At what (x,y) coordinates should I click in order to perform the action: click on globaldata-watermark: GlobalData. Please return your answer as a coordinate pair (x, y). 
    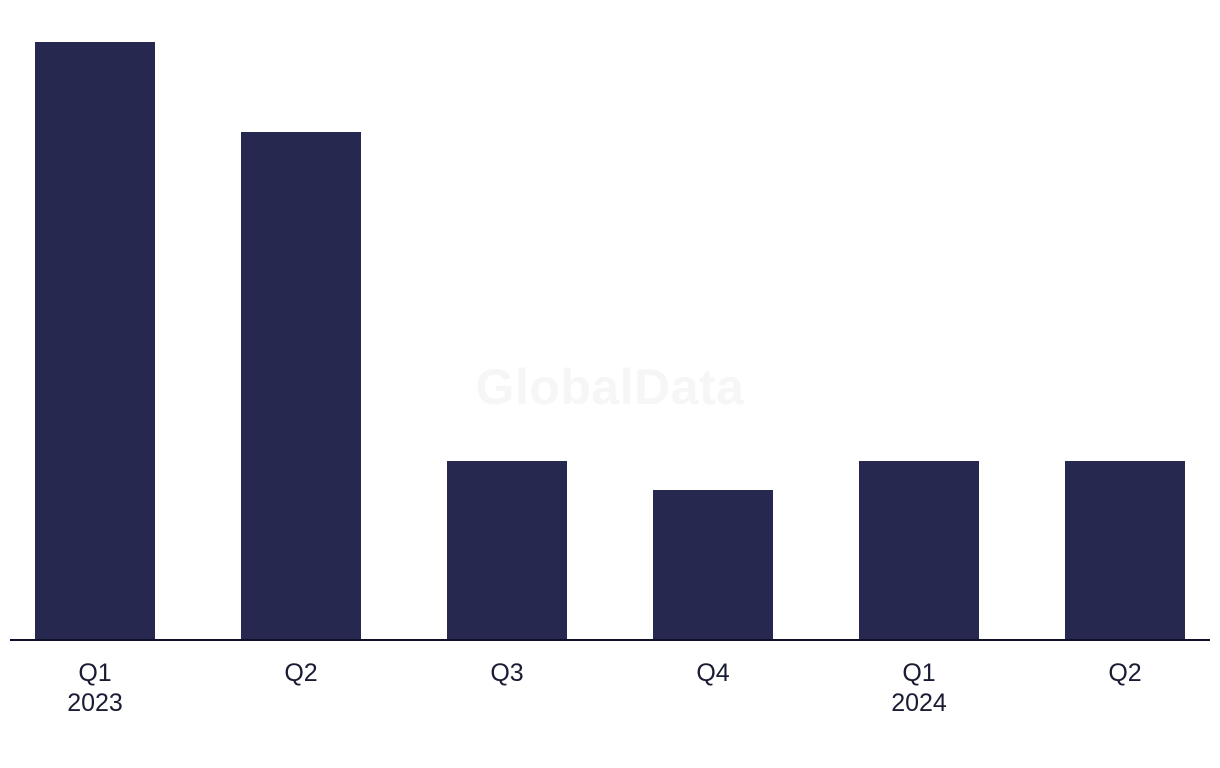
    Looking at the image, I should click on (610, 387).